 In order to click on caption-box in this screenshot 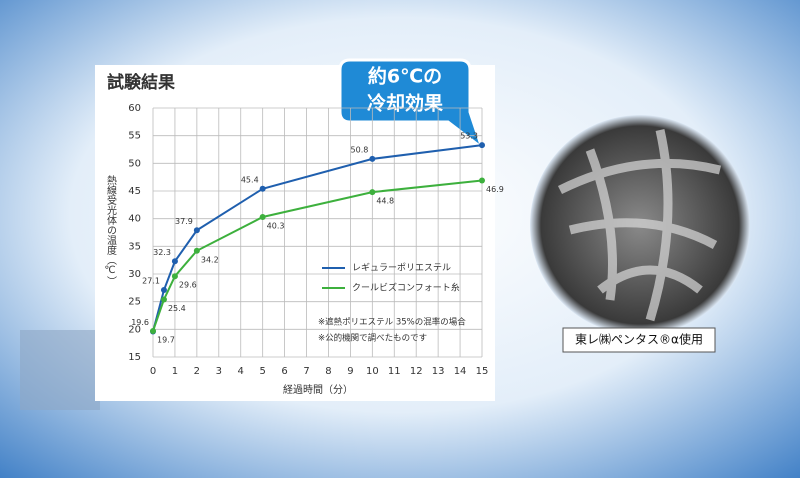, I will do `click(639, 340)`.